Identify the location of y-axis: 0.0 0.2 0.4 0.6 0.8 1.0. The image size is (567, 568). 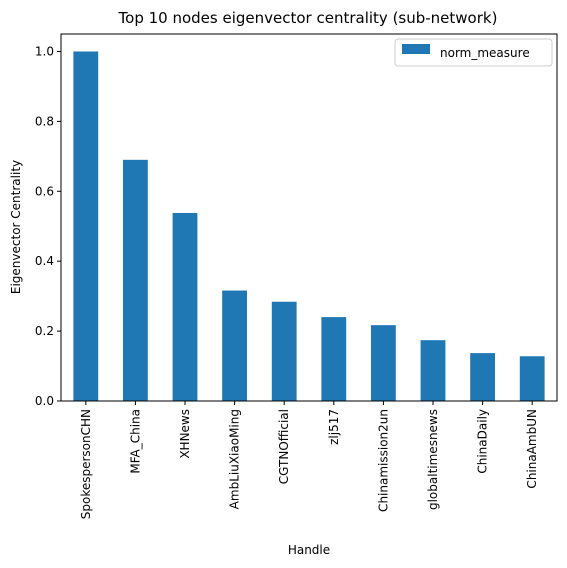
(48, 226).